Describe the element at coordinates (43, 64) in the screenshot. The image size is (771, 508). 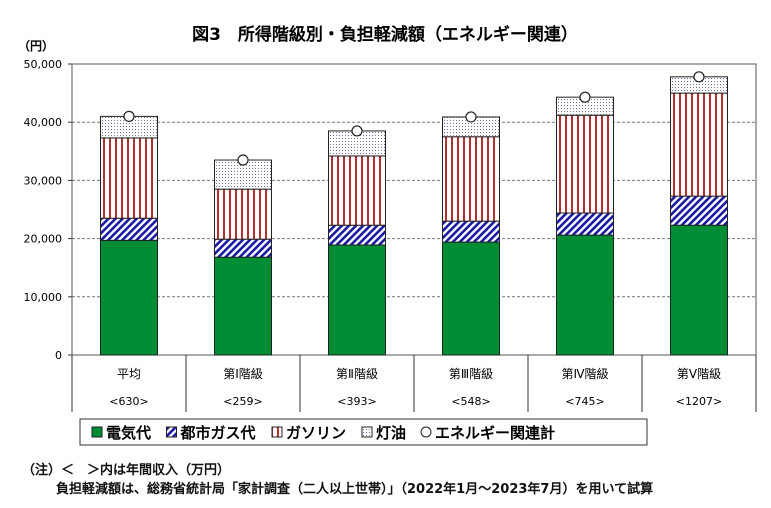
I see `y-tick-label: 50,000` at that location.